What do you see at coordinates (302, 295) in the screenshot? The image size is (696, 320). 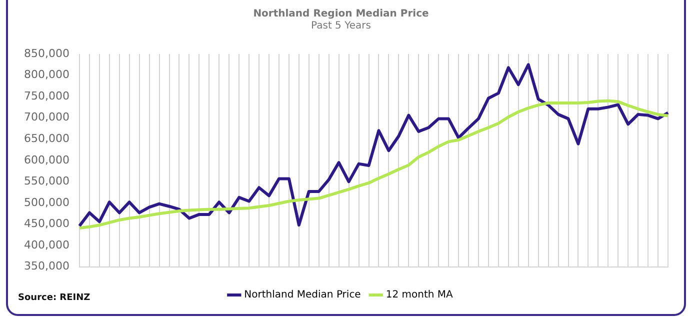 I see `legend-label: Northland Median Price` at bounding box center [302, 295].